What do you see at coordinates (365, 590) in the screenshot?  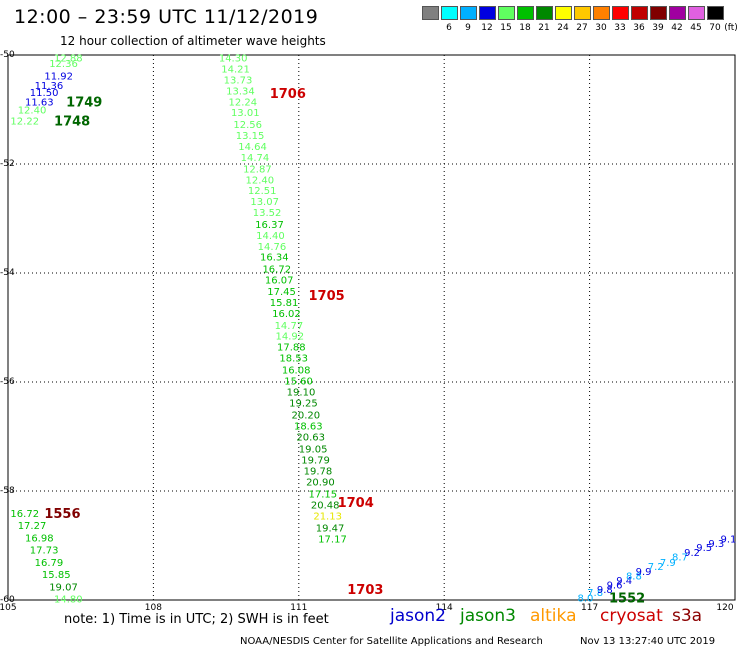 I see `pass-id-label: 1703` at bounding box center [365, 590].